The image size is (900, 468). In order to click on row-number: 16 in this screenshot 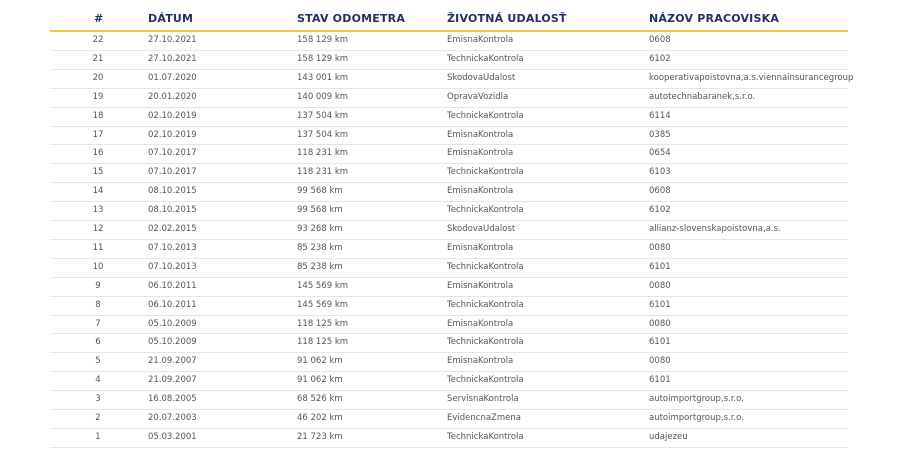, I will do `click(98, 153)`.